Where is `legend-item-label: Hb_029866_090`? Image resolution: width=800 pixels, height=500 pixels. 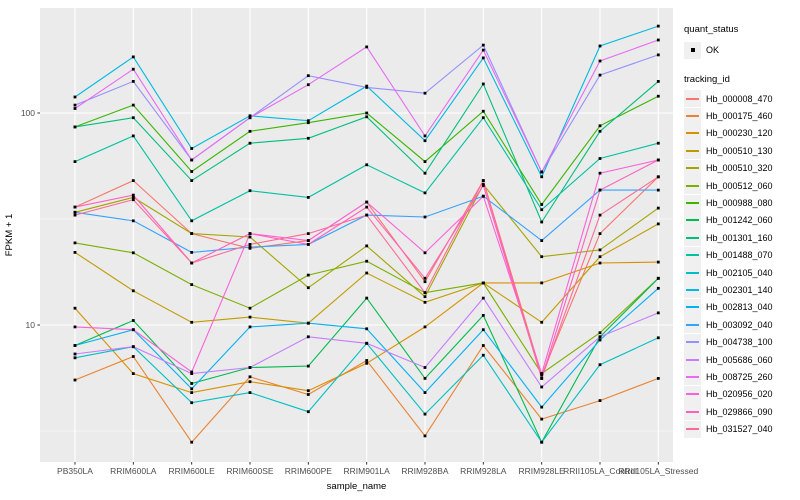 legend-item-label: Hb_029866_090 is located at coordinates (739, 411).